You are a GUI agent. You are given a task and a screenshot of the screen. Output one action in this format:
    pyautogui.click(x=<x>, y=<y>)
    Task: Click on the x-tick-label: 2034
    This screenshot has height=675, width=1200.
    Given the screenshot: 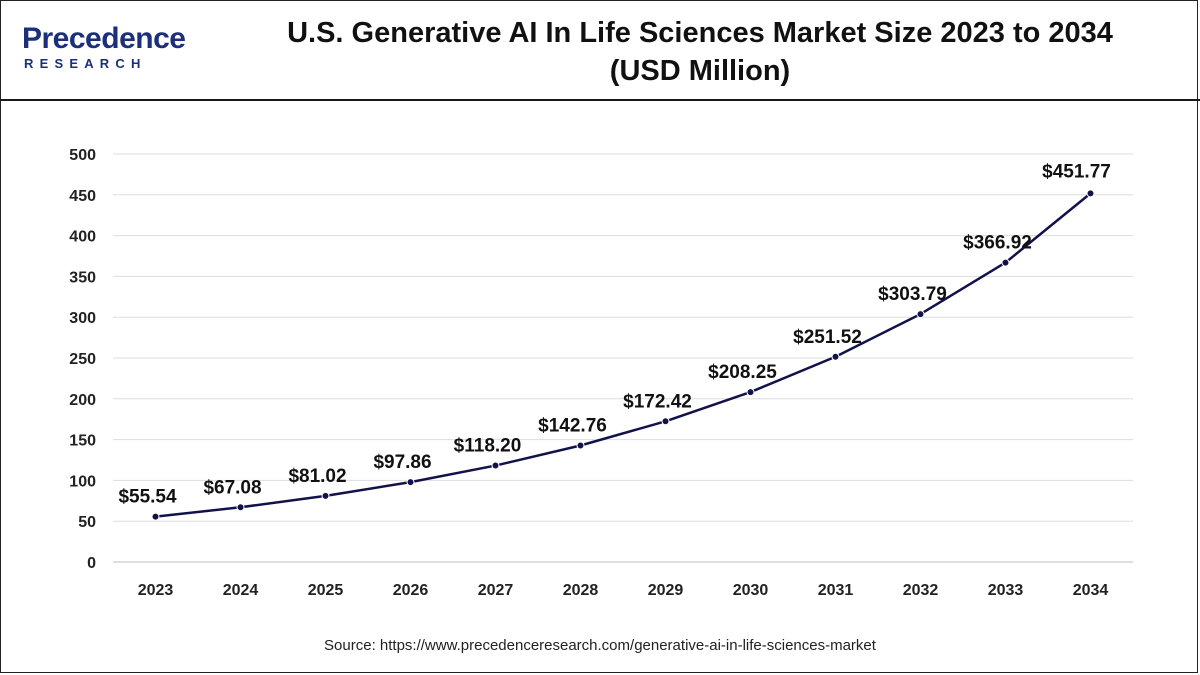 What is the action you would take?
    pyautogui.click(x=1091, y=590)
    